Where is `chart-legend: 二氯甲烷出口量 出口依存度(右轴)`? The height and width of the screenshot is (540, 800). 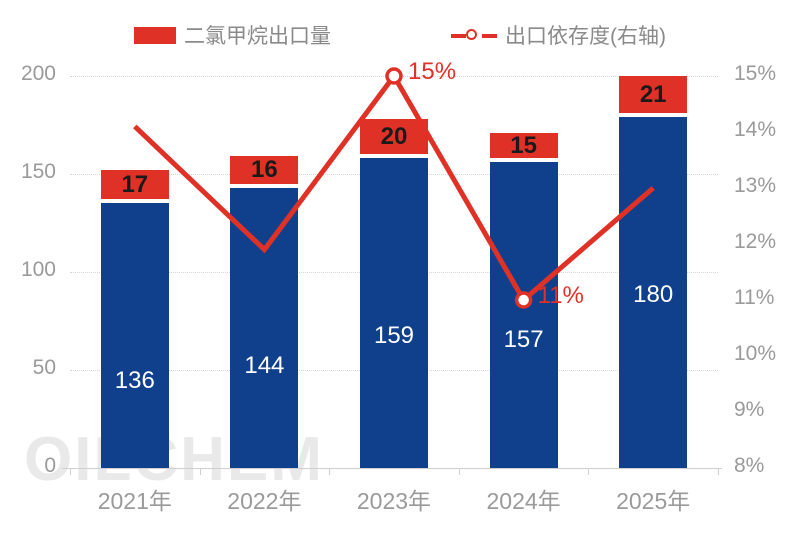 chart-legend: 二氯甲烷出口量 出口依存度(右轴) is located at coordinates (400, 35).